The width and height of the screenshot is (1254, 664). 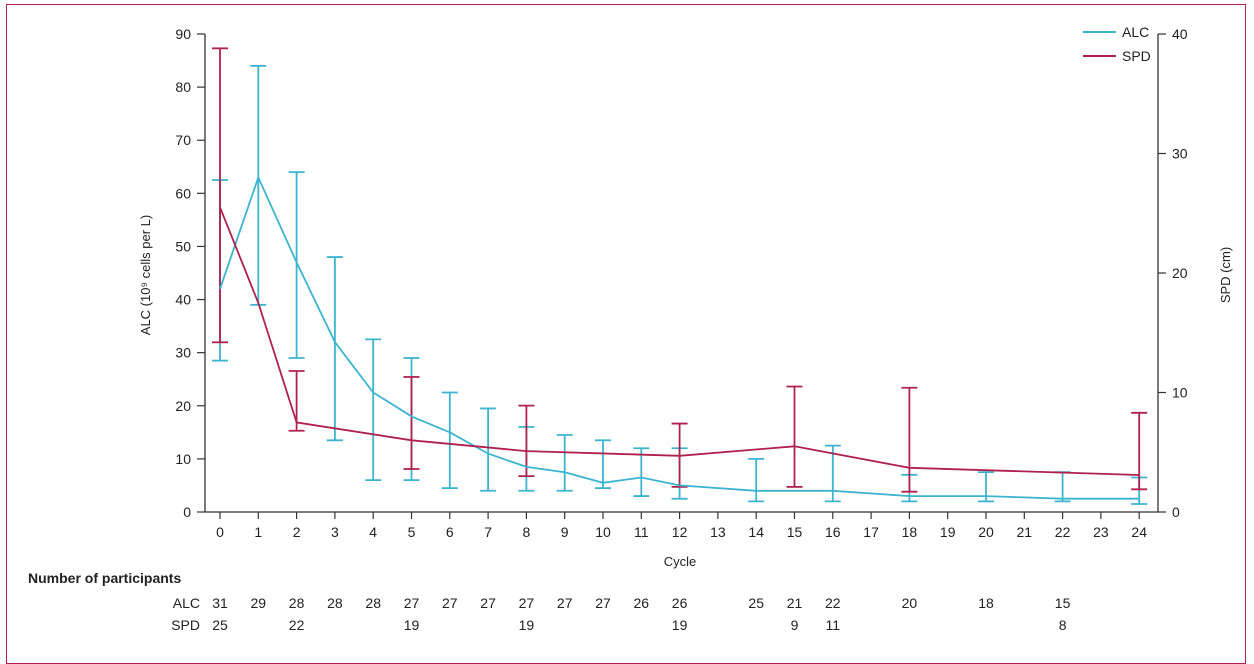 I want to click on x-tick-label: 3, so click(x=335, y=532).